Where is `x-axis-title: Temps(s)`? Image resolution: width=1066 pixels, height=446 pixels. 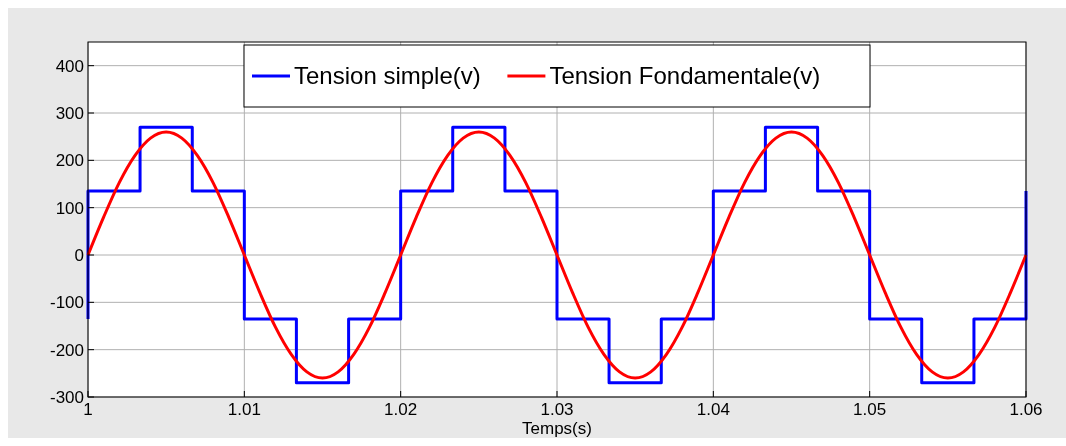 x-axis-title: Temps(s) is located at coordinates (557, 428).